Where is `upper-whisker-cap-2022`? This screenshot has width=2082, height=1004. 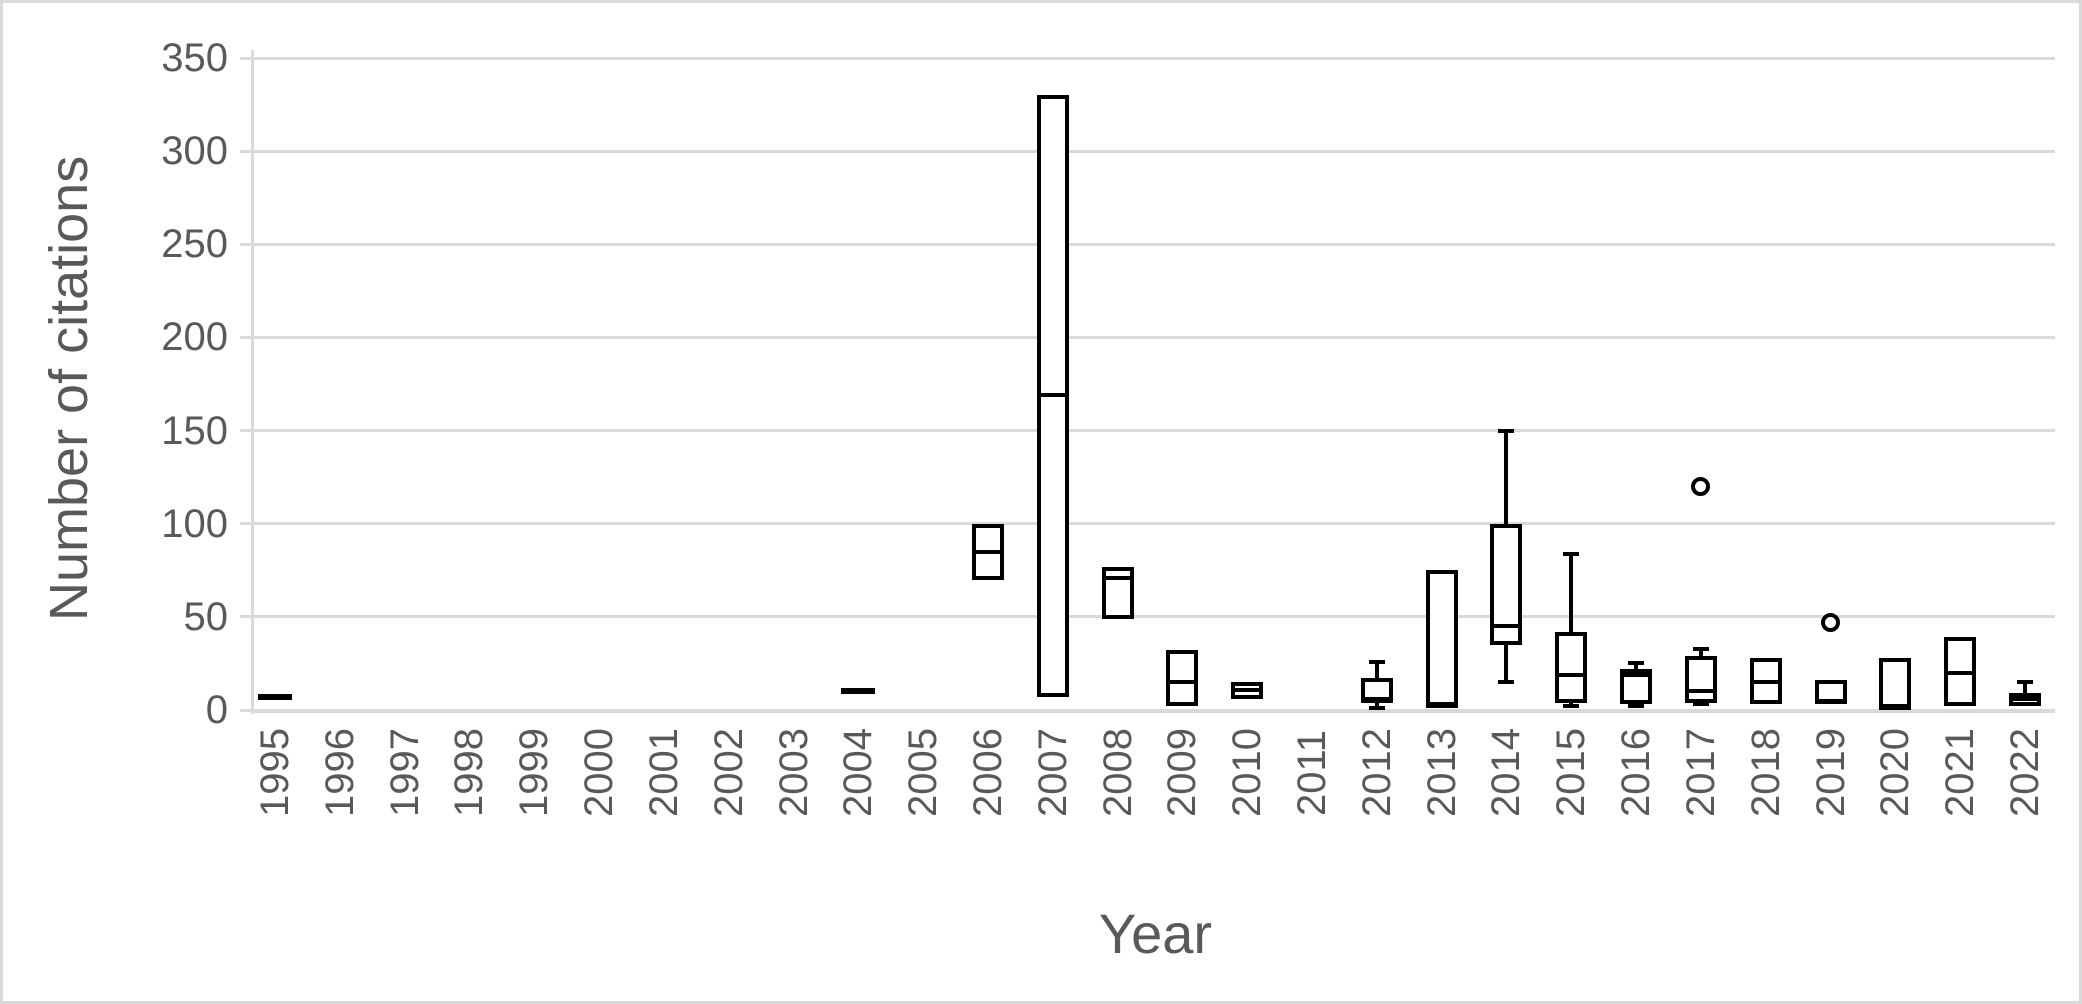
upper-whisker-cap-2022 is located at coordinates (2025, 682).